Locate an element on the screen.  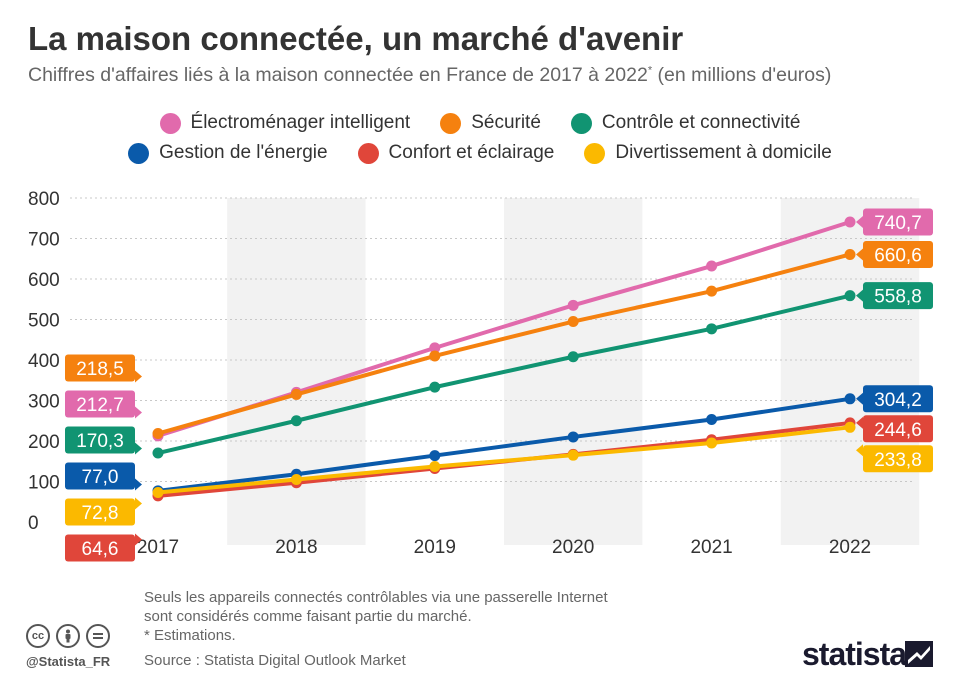
legend-label: Contrôle et connectivité is located at coordinates (701, 122).